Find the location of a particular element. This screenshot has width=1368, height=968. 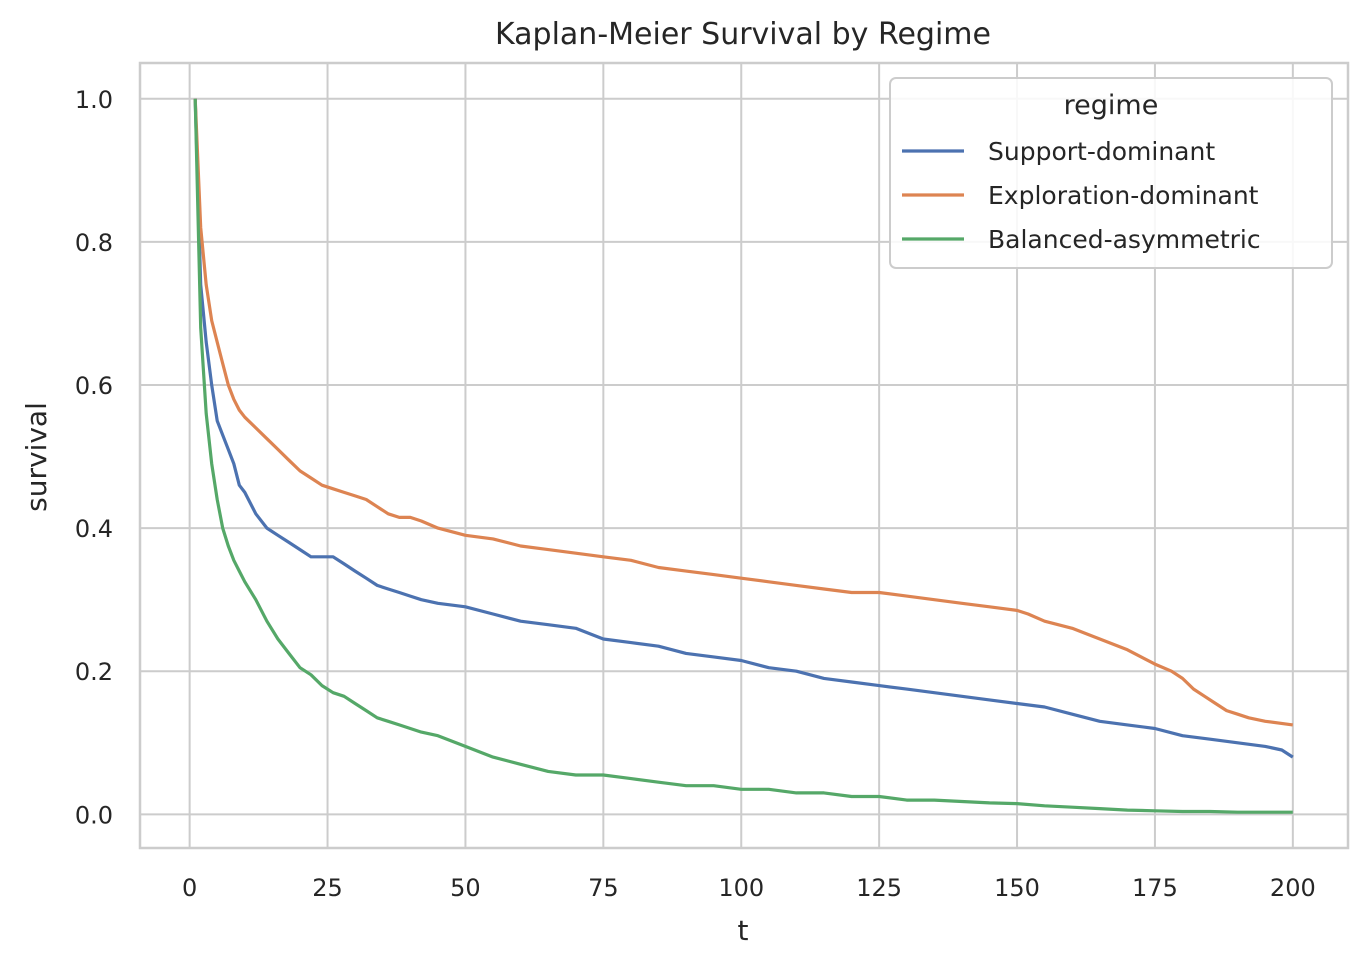

x-tick-label: 150 is located at coordinates (1017, 888).